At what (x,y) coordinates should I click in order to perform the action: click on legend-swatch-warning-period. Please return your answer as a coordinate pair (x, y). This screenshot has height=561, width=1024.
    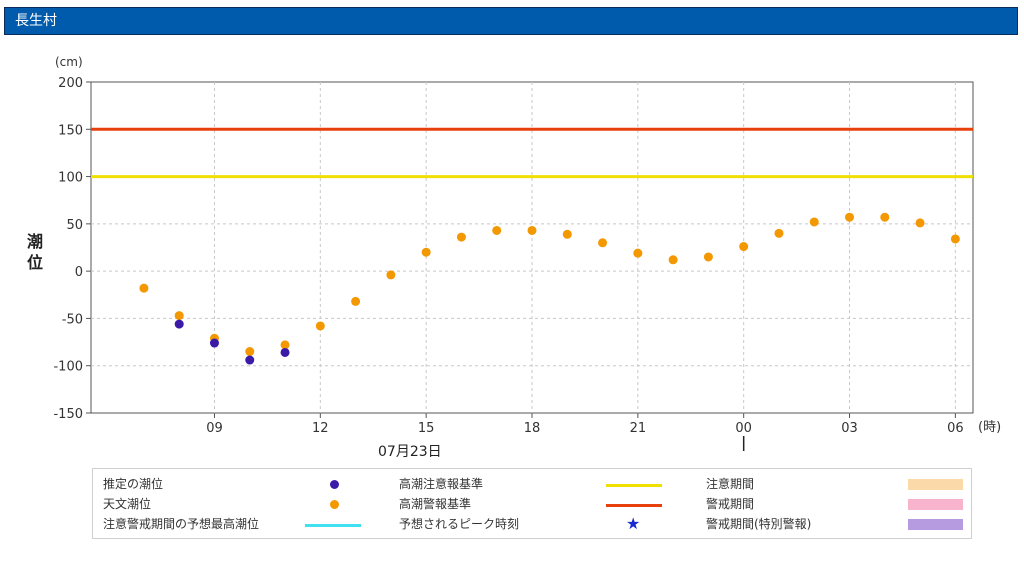
    Looking at the image, I should click on (935, 504).